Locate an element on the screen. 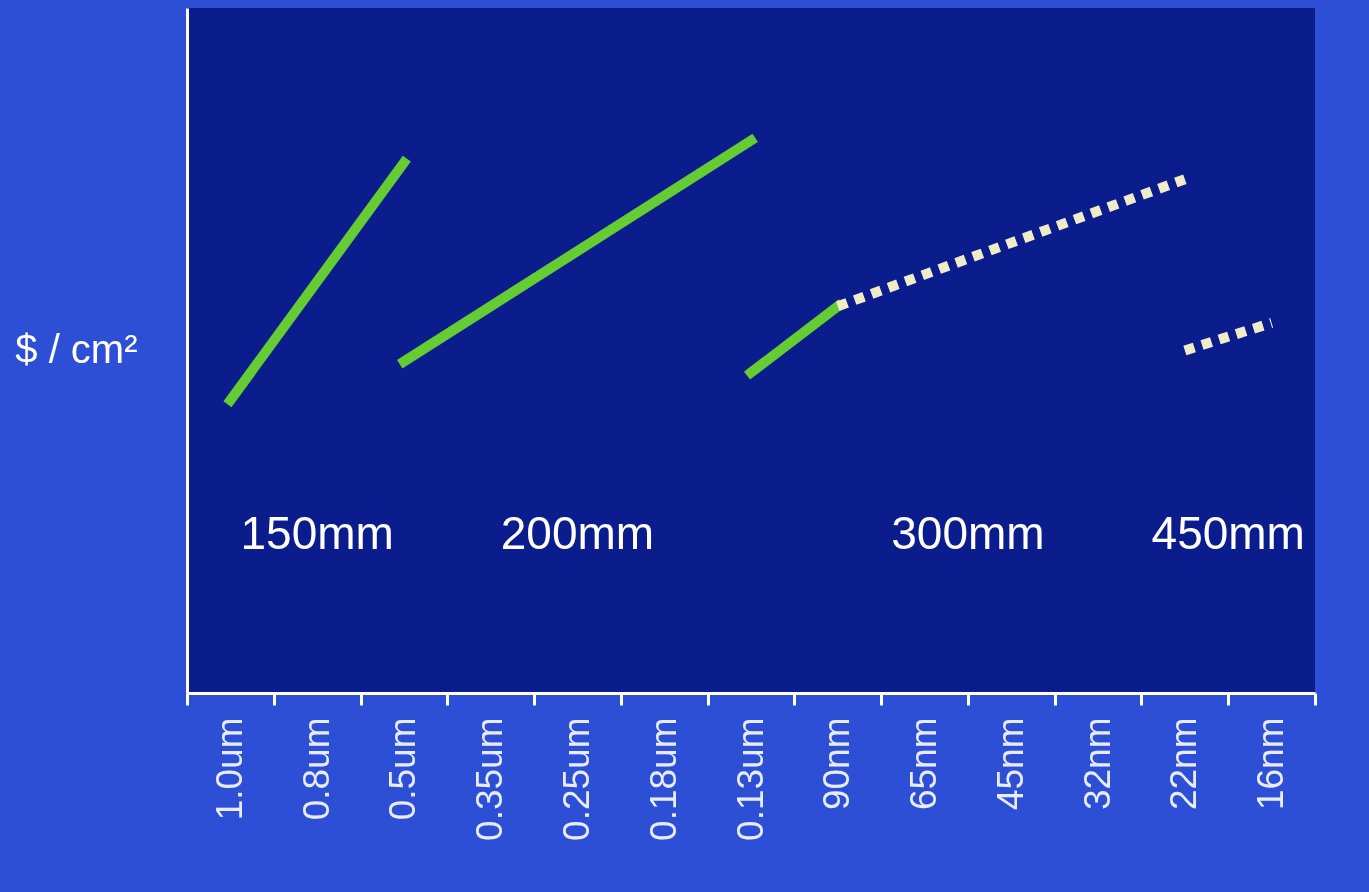  x-tick-label: 32nm is located at coordinates (1097, 764).